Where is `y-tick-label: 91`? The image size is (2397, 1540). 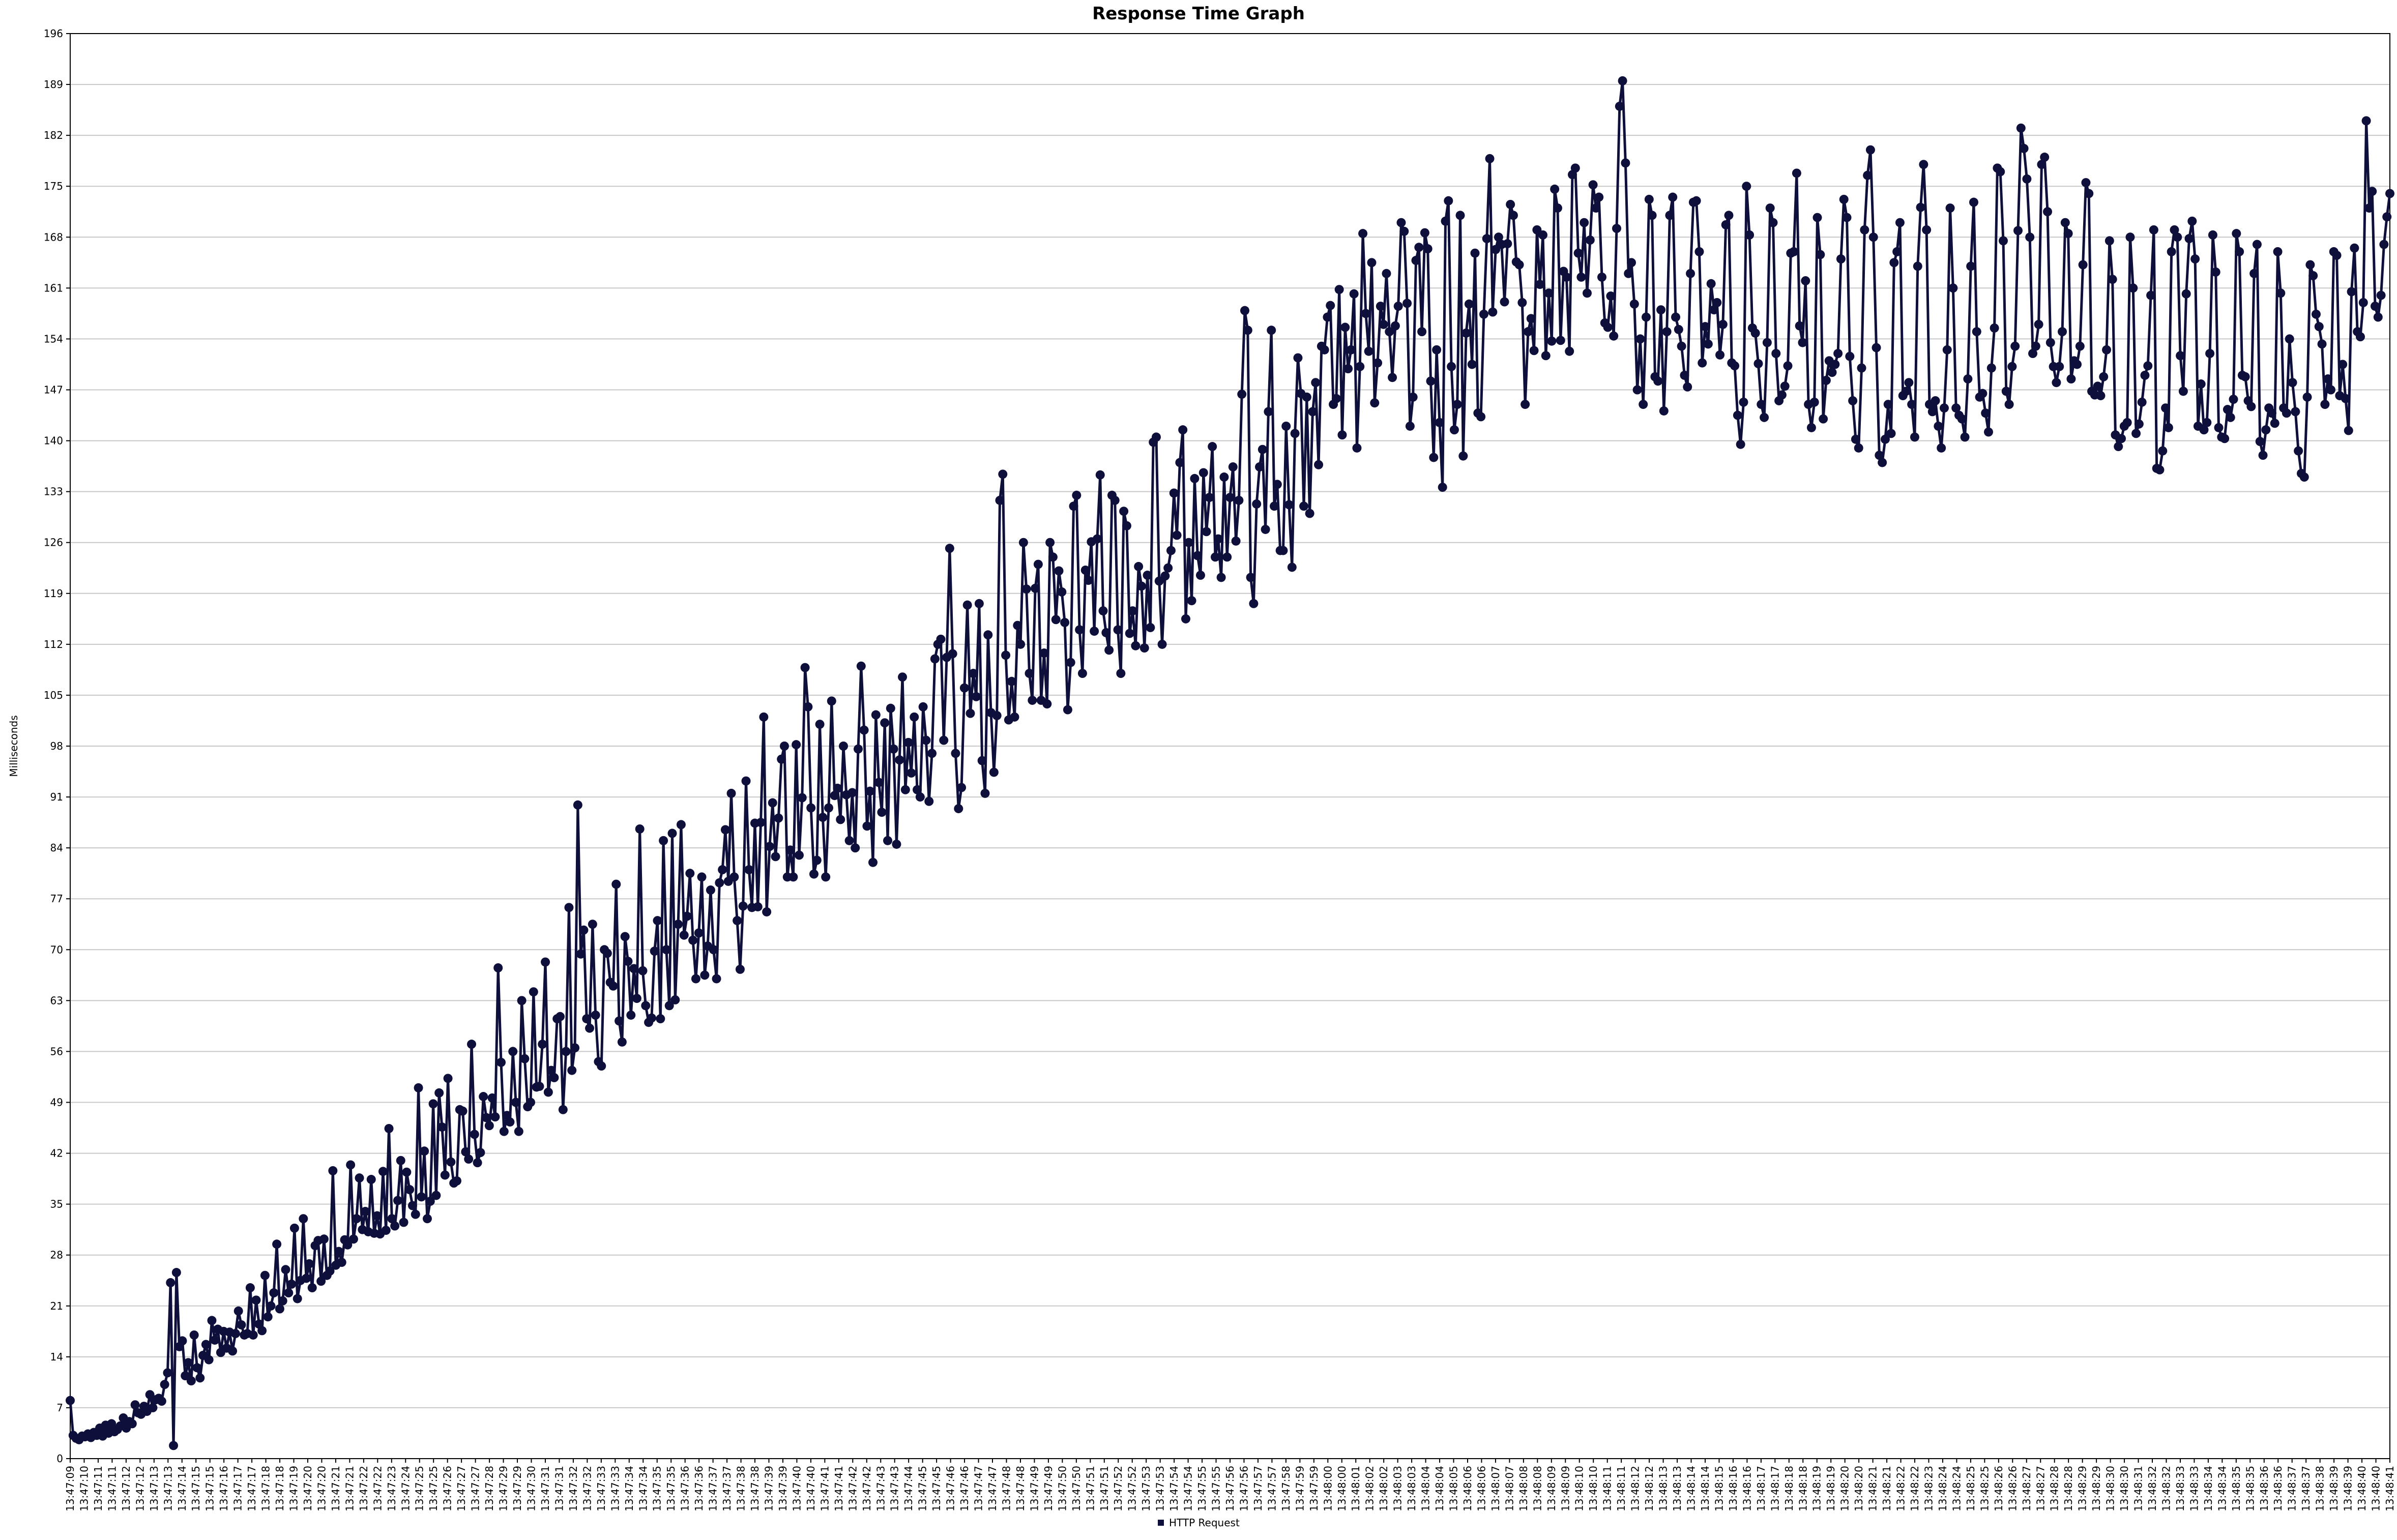
y-tick-label: 91 is located at coordinates (56, 797).